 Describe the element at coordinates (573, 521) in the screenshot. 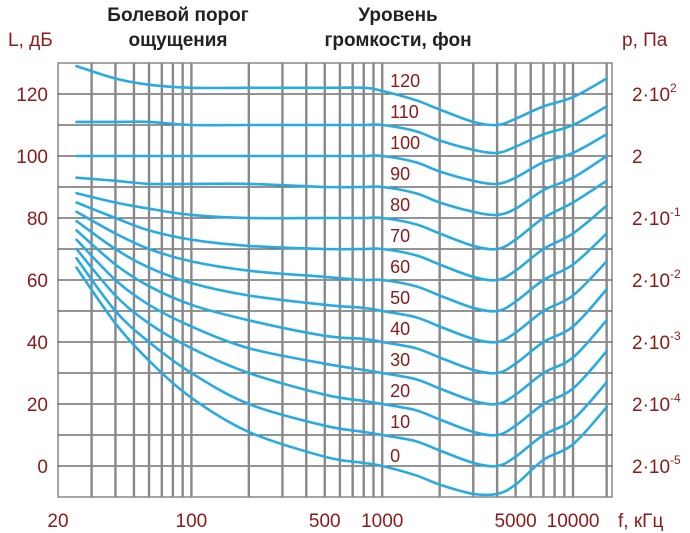

I see `x-tick-label: 10000` at that location.